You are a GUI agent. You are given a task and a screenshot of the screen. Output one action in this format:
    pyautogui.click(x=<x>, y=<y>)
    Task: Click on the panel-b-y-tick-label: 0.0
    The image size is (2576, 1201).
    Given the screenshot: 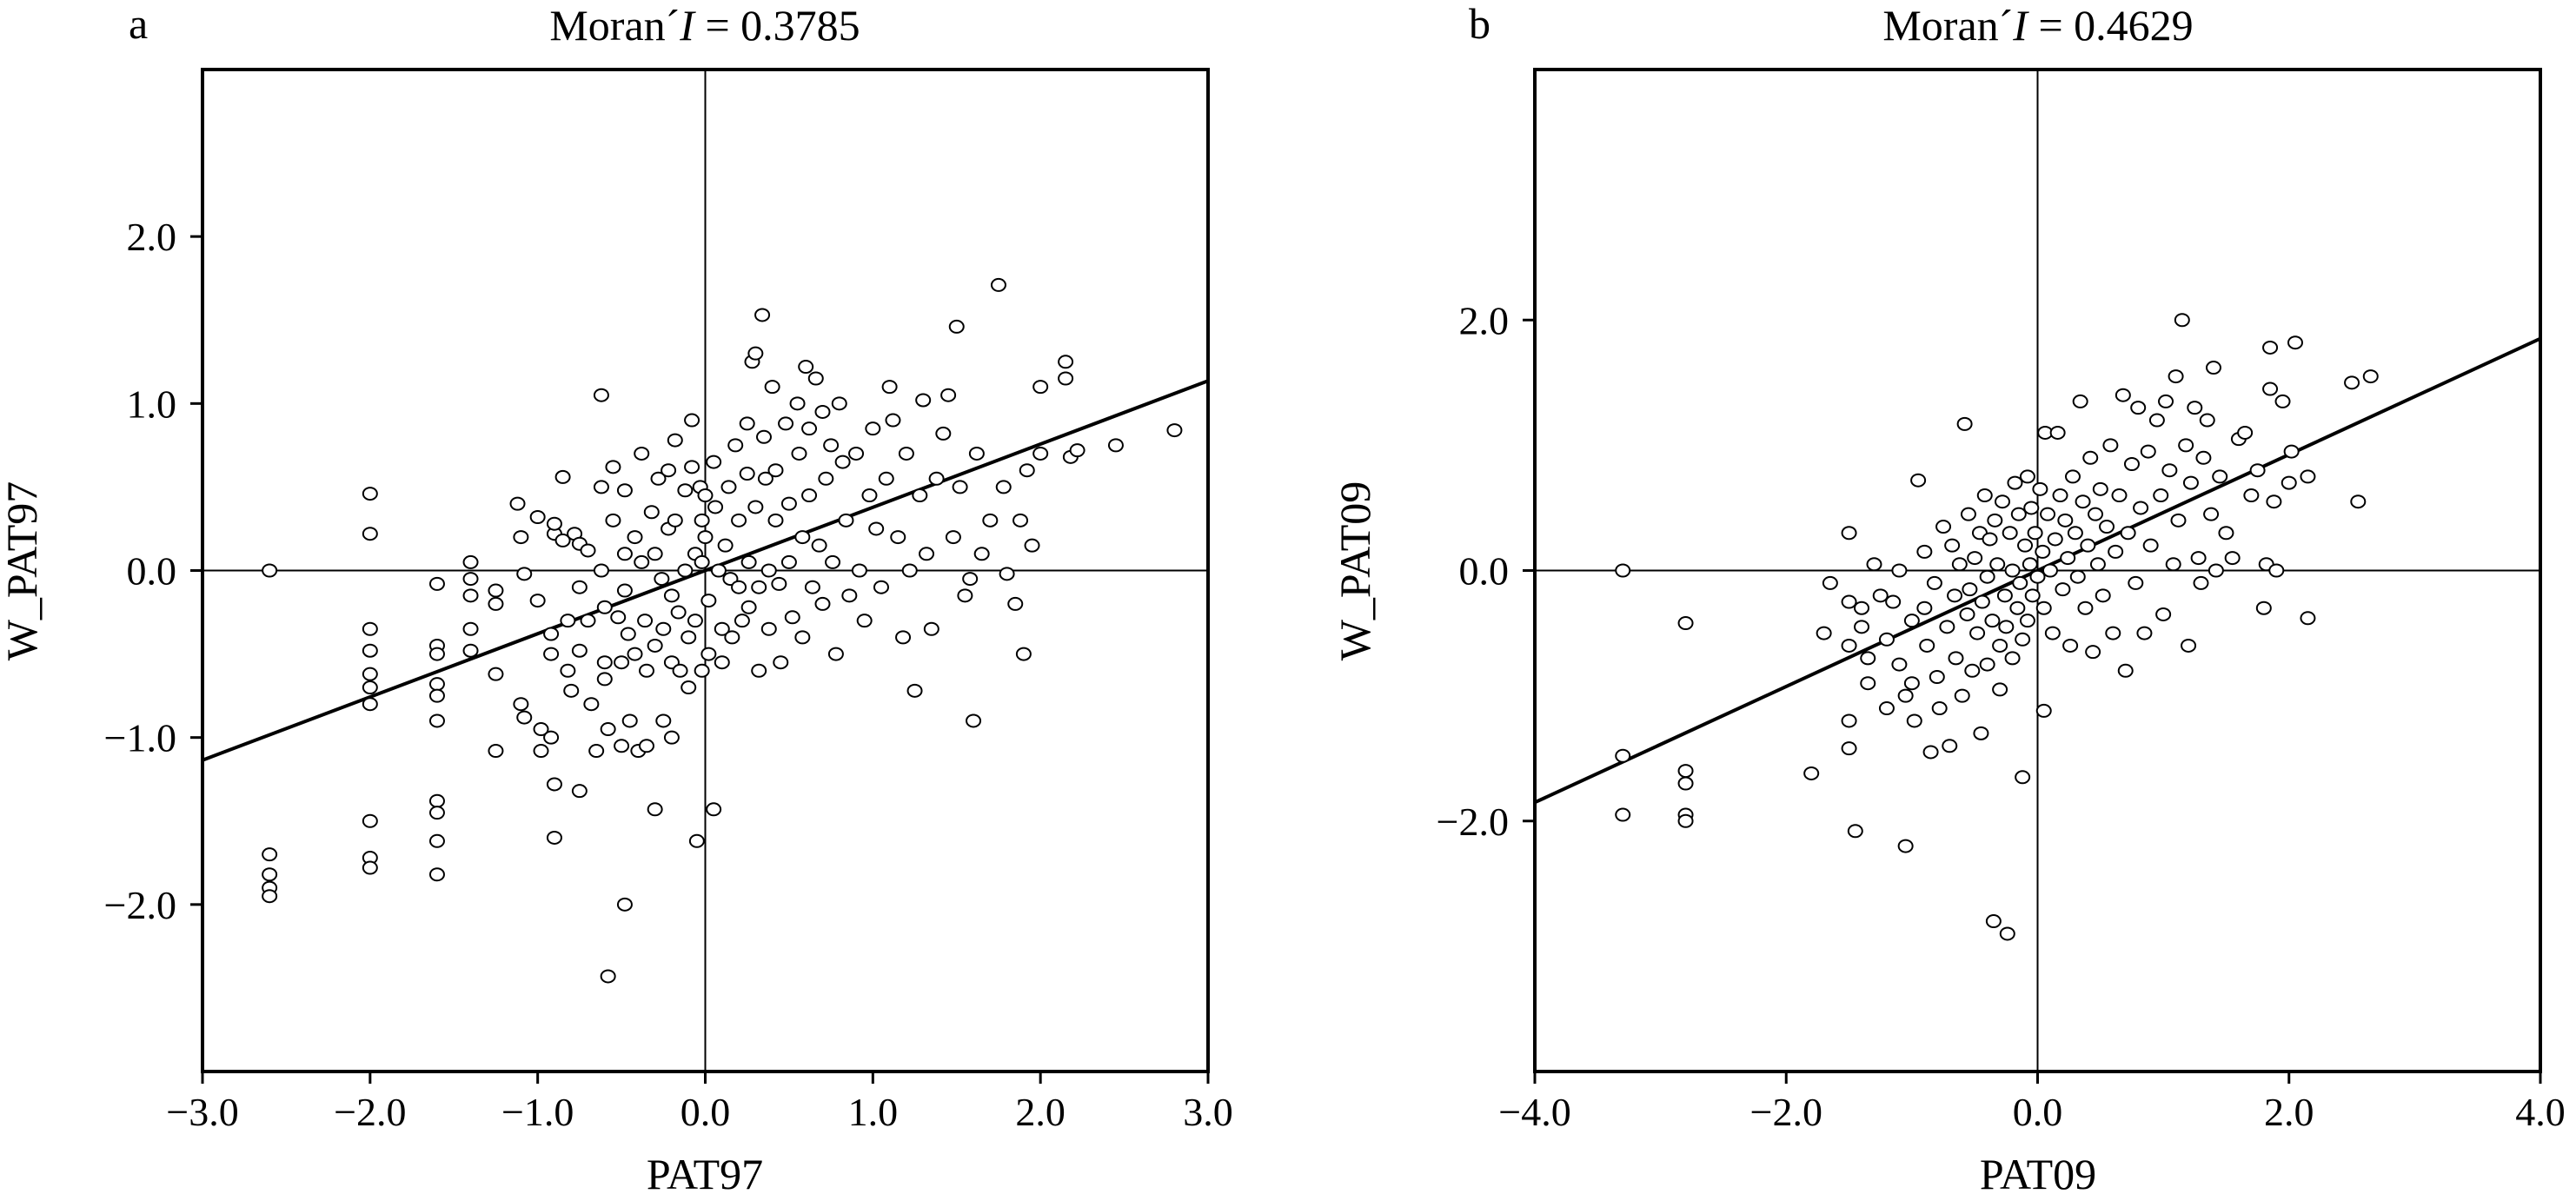 What is the action you would take?
    pyautogui.click(x=1484, y=571)
    